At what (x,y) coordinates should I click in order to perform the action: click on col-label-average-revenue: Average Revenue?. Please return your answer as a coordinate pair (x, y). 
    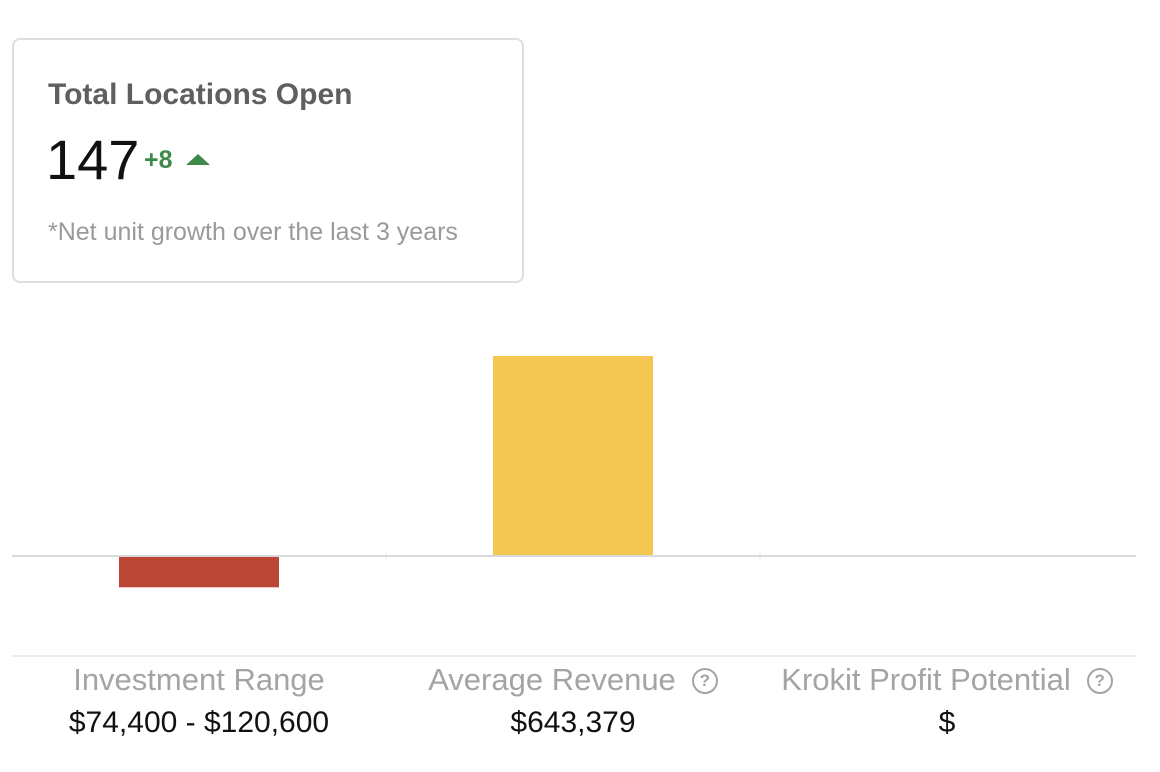
    Looking at the image, I should click on (573, 680).